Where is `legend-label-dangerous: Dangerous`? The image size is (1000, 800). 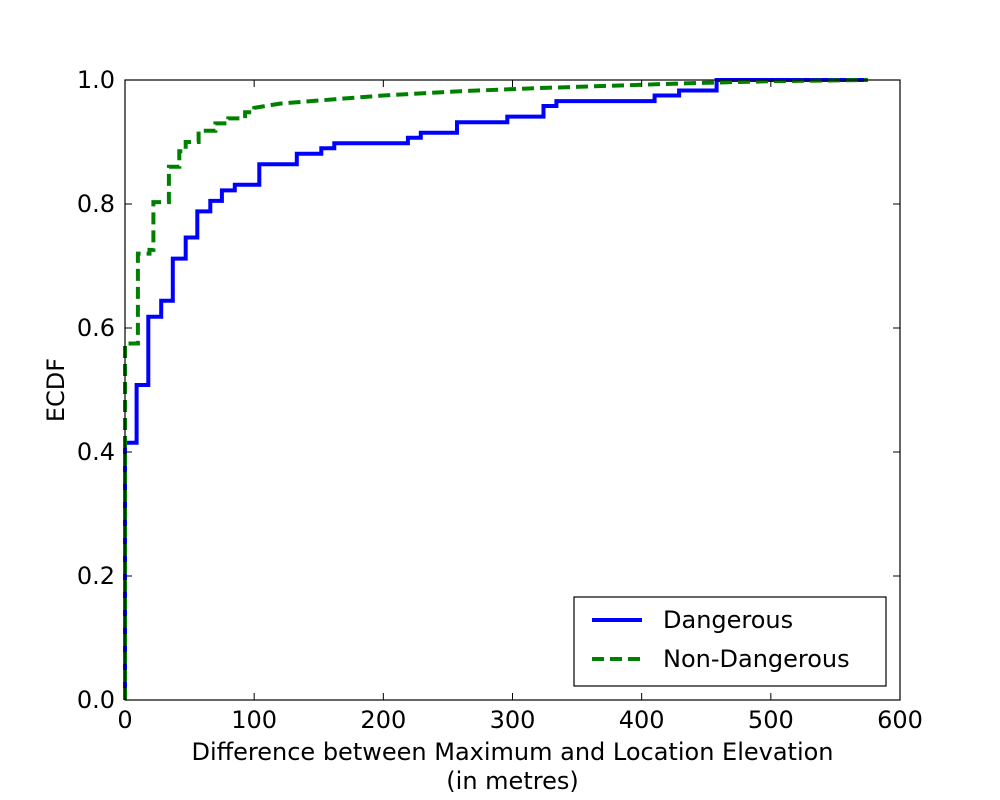
legend-label-dangerous: Dangerous is located at coordinates (728, 620).